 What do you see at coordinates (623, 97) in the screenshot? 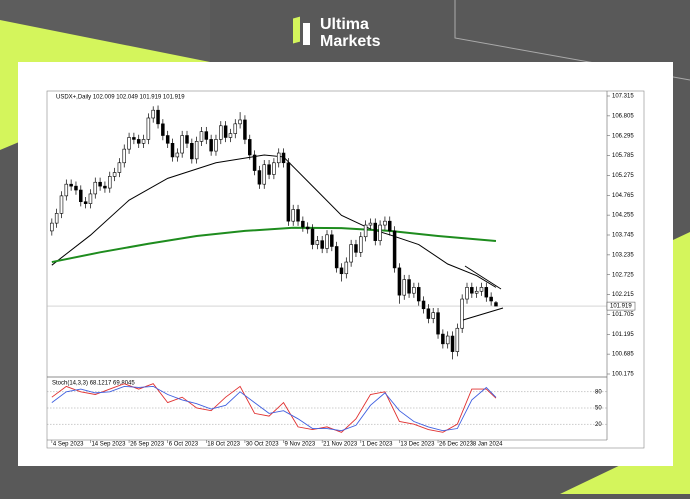
I see `y-tick-label: 107.315` at bounding box center [623, 97].